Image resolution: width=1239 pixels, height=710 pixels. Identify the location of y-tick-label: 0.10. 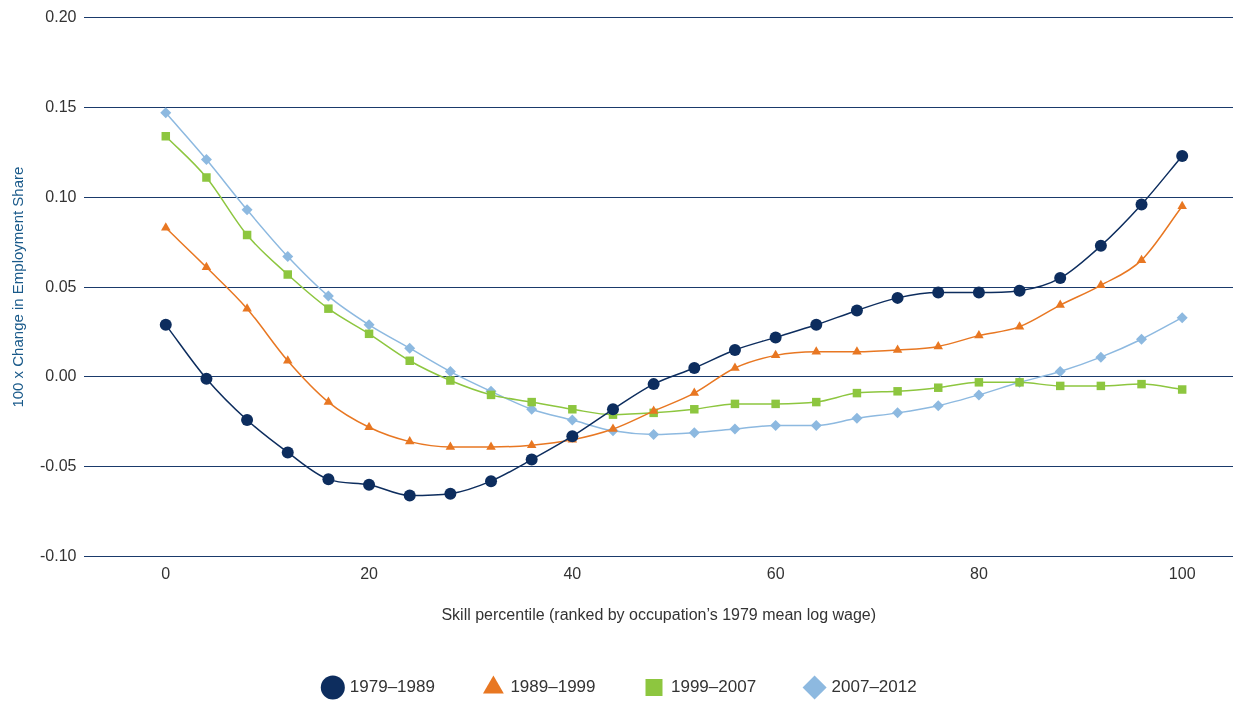
(61, 196).